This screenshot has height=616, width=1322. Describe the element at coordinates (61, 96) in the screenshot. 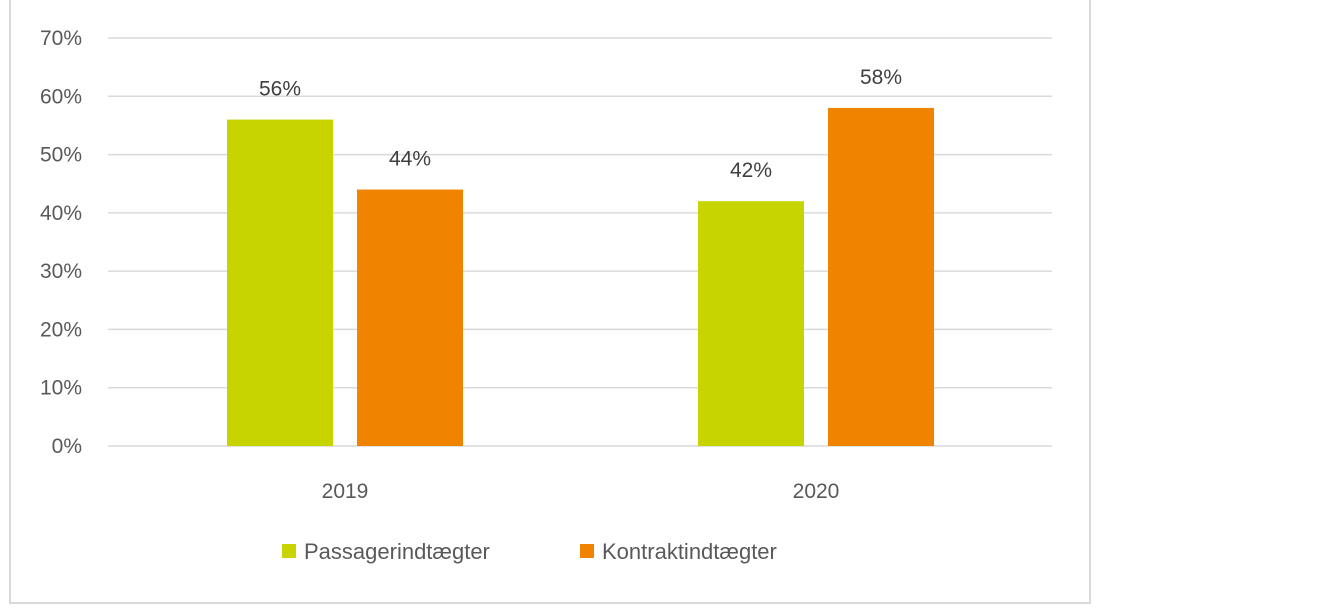

I see `y-tick-label: 60%` at that location.